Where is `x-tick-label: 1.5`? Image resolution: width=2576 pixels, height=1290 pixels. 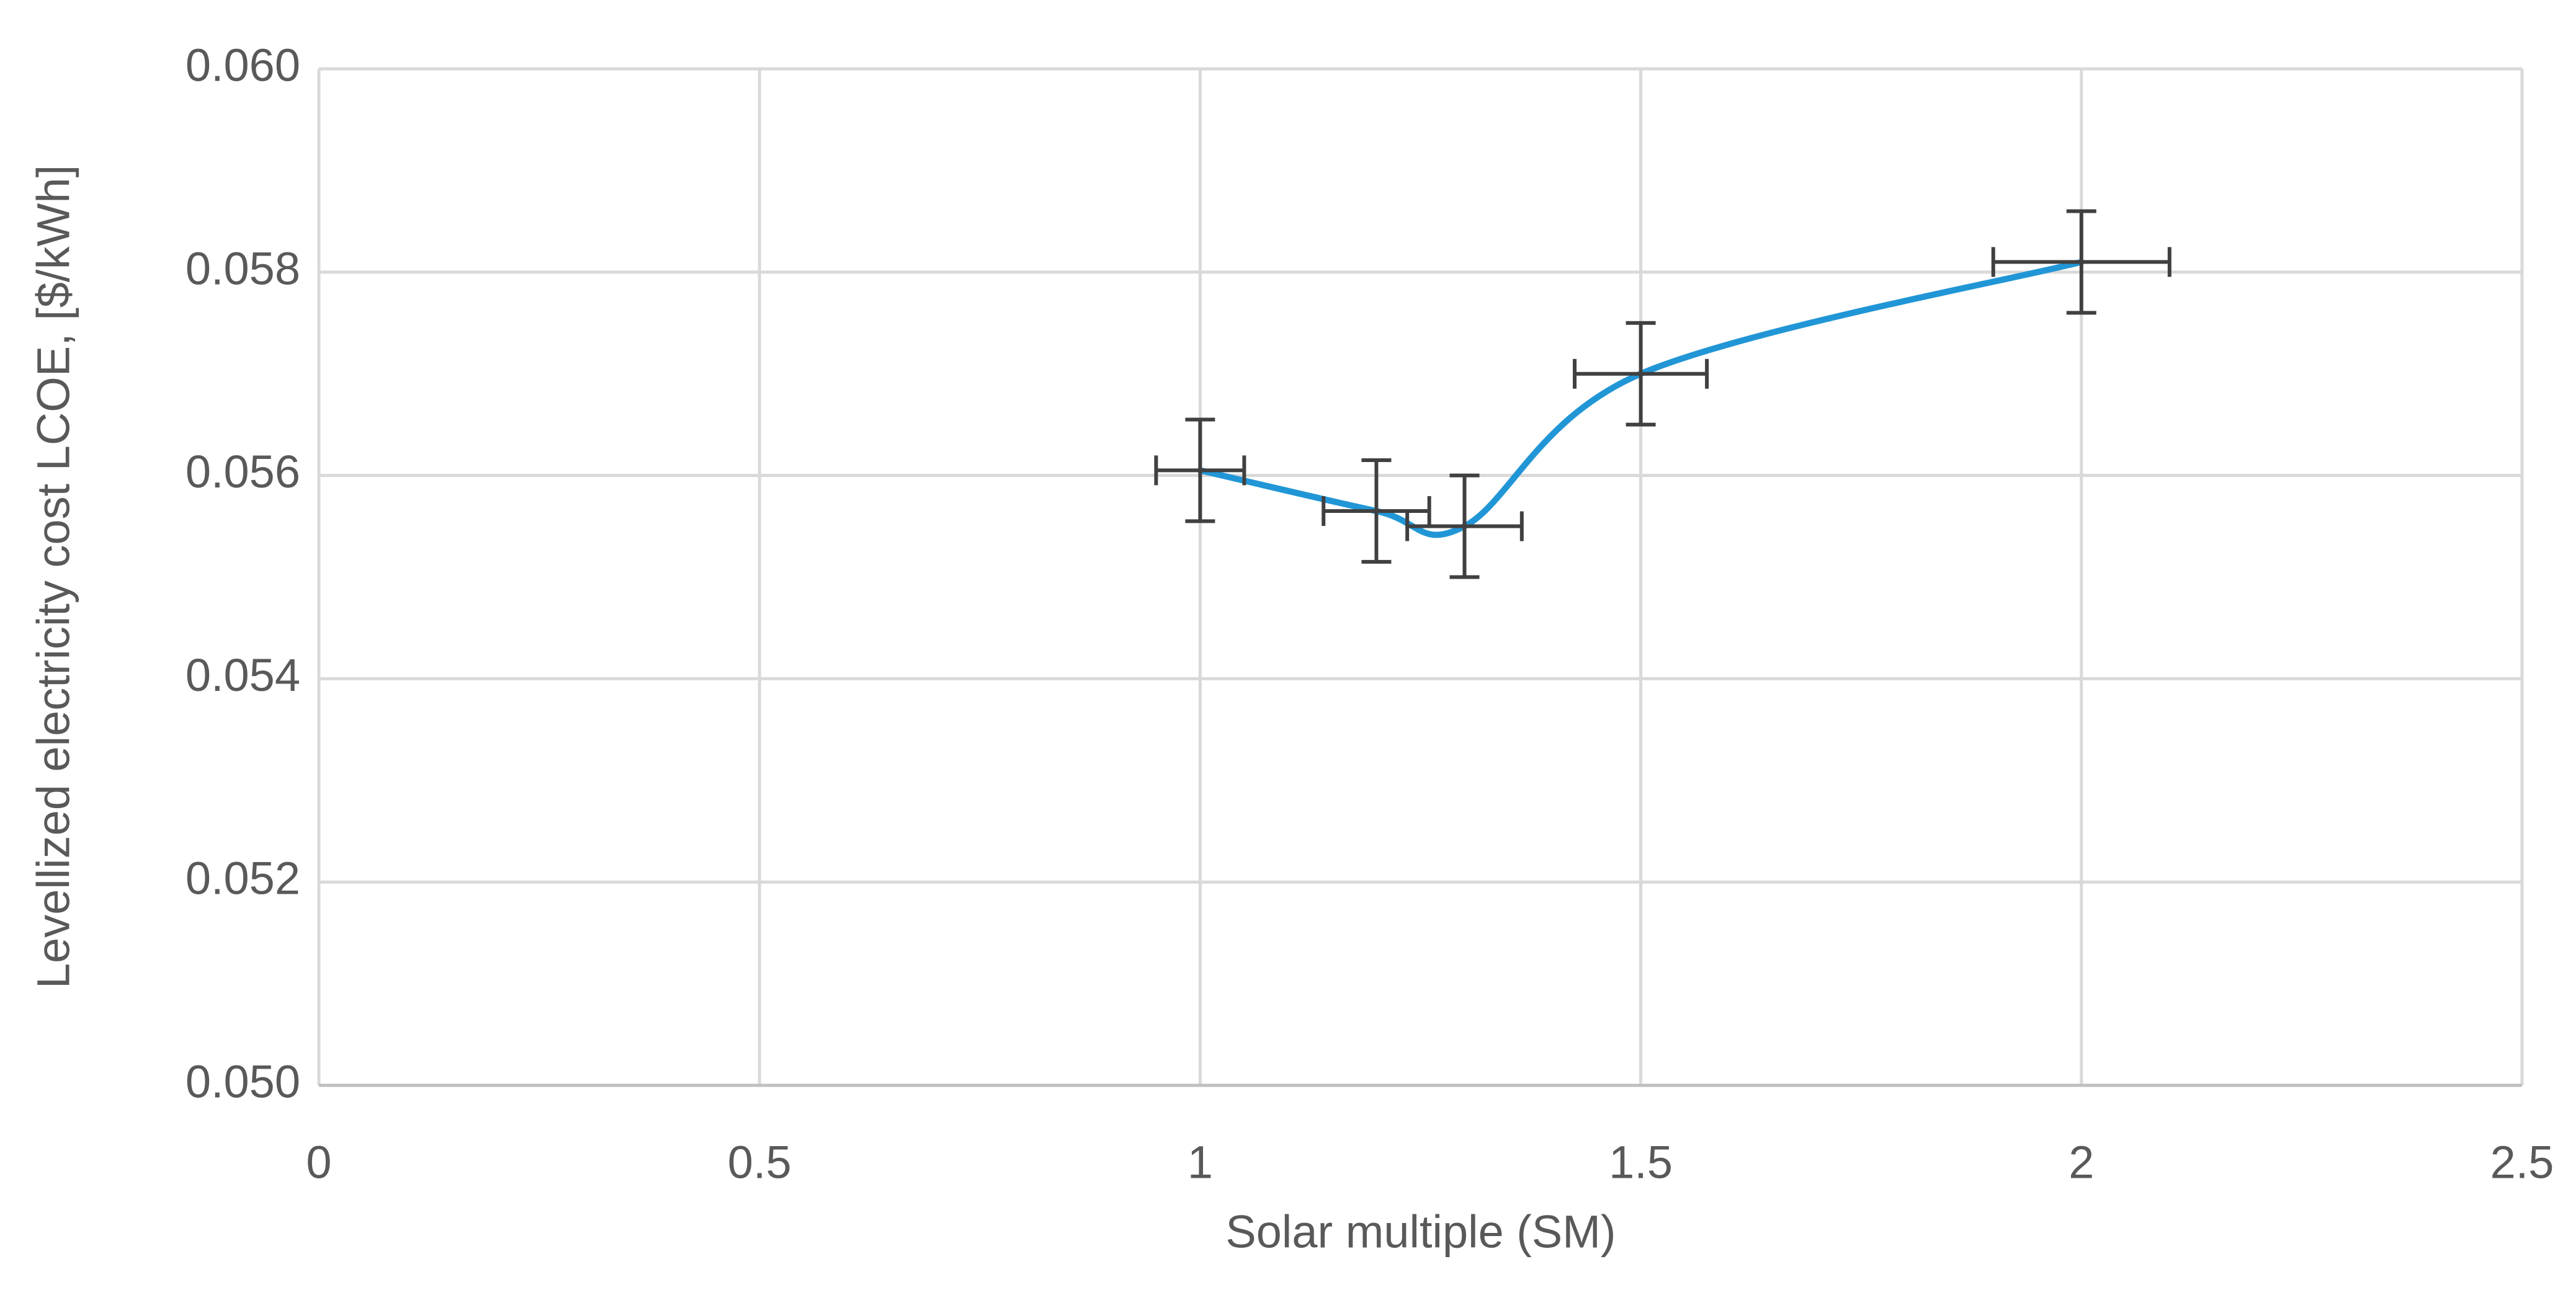 x-tick-label: 1.5 is located at coordinates (1641, 1162).